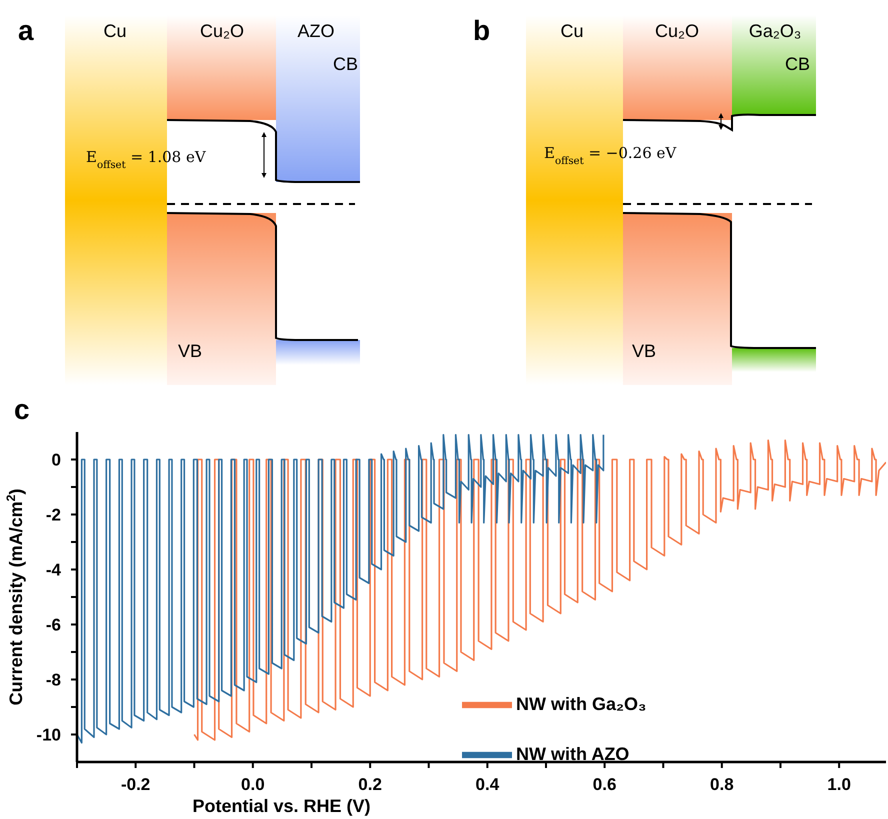 This screenshot has height=819, width=888. What do you see at coordinates (488, 784) in the screenshot?
I see `x-tick-label: 0.4` at bounding box center [488, 784].